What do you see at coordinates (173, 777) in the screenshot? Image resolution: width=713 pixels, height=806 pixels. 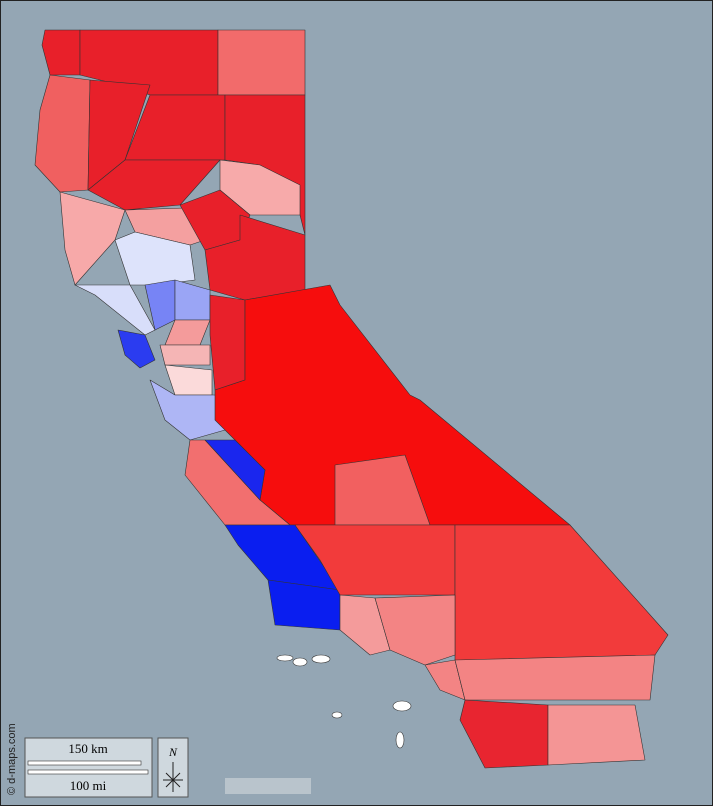 I see `compass-rose` at bounding box center [173, 777].